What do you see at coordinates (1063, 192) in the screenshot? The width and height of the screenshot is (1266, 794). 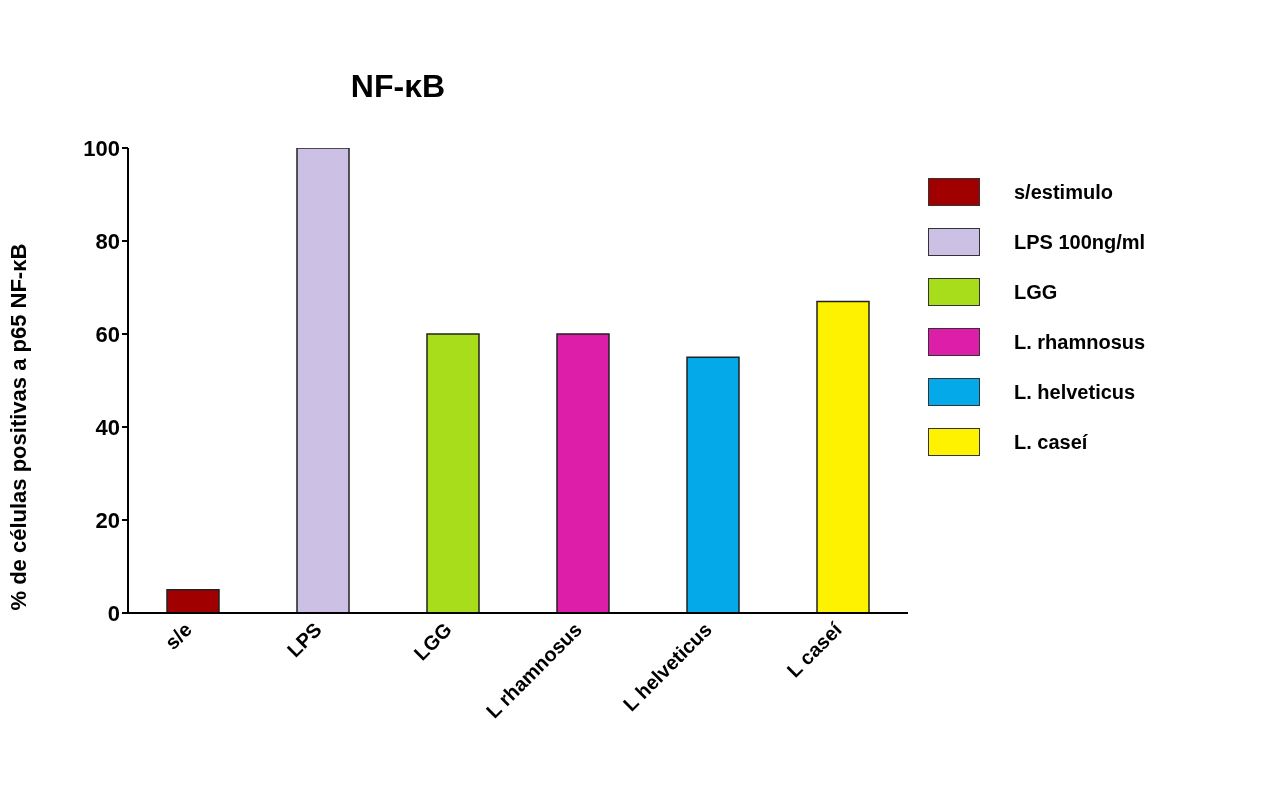 I see `legend-label: s/estimulo` at bounding box center [1063, 192].